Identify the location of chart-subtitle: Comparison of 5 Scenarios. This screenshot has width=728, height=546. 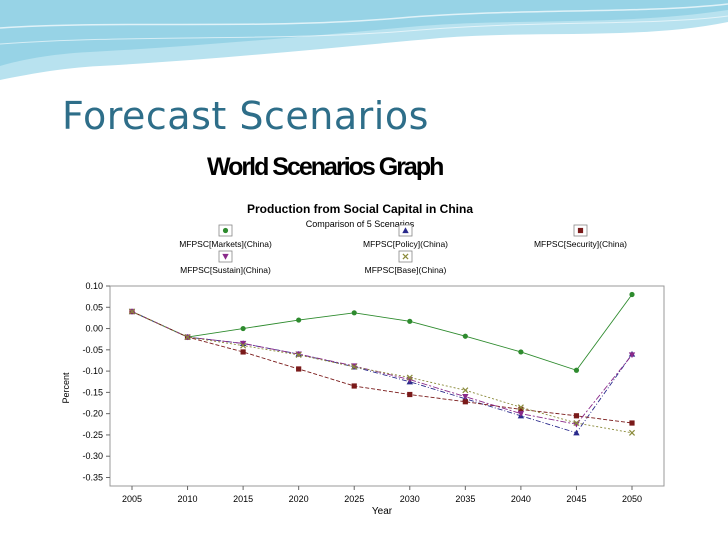
(360, 224).